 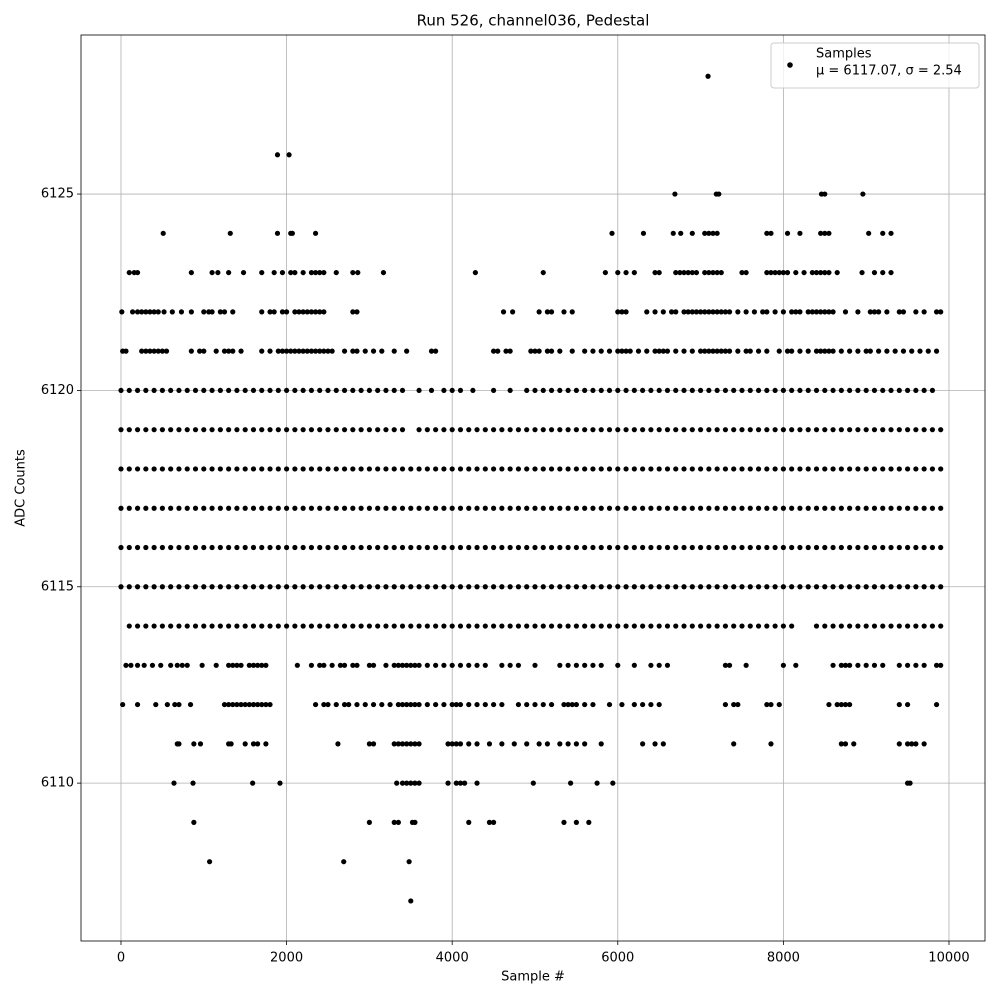 I want to click on legend-marker, so click(x=790, y=65).